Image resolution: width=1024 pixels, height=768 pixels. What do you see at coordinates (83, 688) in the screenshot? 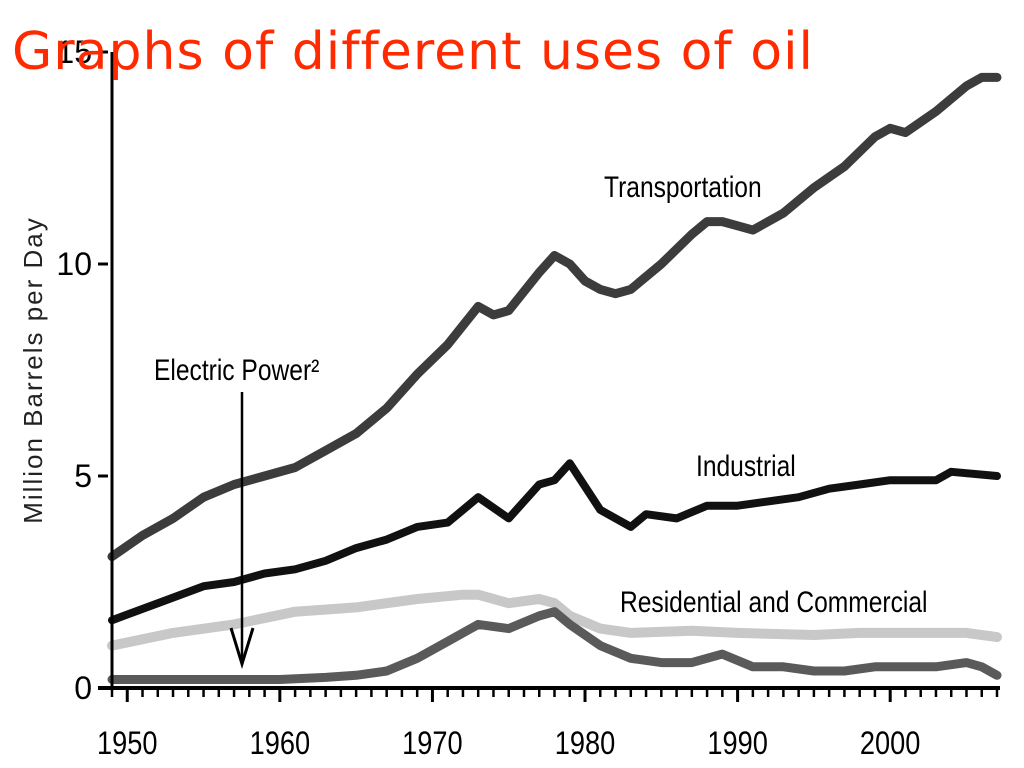
I see `y-tick-label: 0` at bounding box center [83, 688].